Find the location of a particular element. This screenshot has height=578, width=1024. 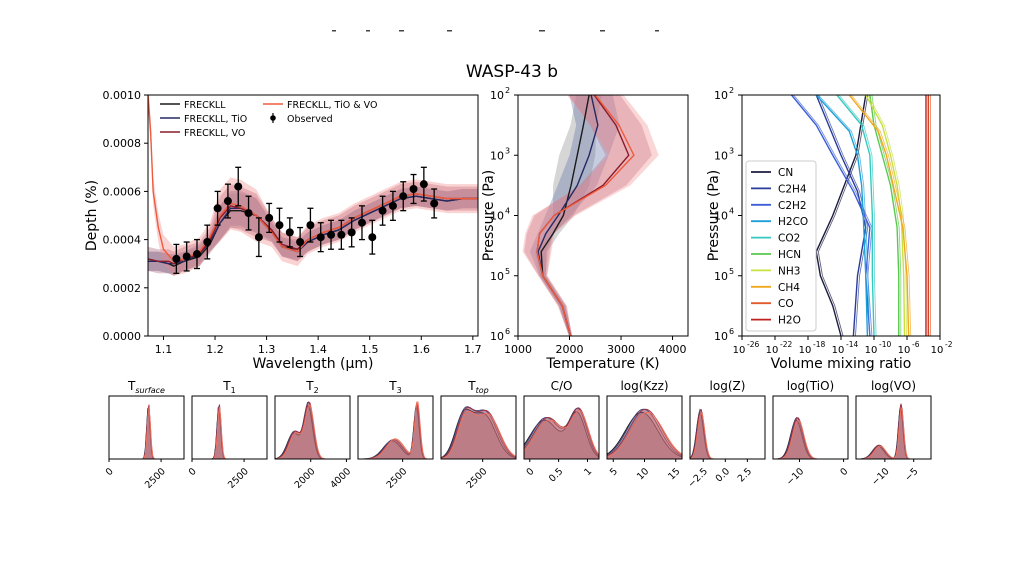

legend-label: C2H2 is located at coordinates (792, 206).